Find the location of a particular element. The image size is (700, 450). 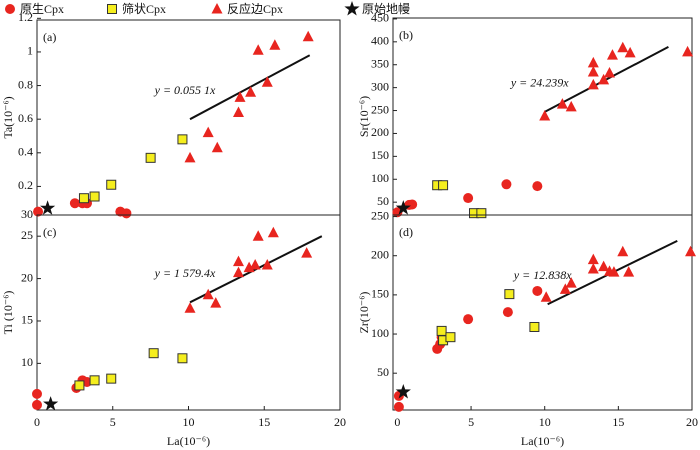

y-tick-label: 0.2 is located at coordinates (25, 185).